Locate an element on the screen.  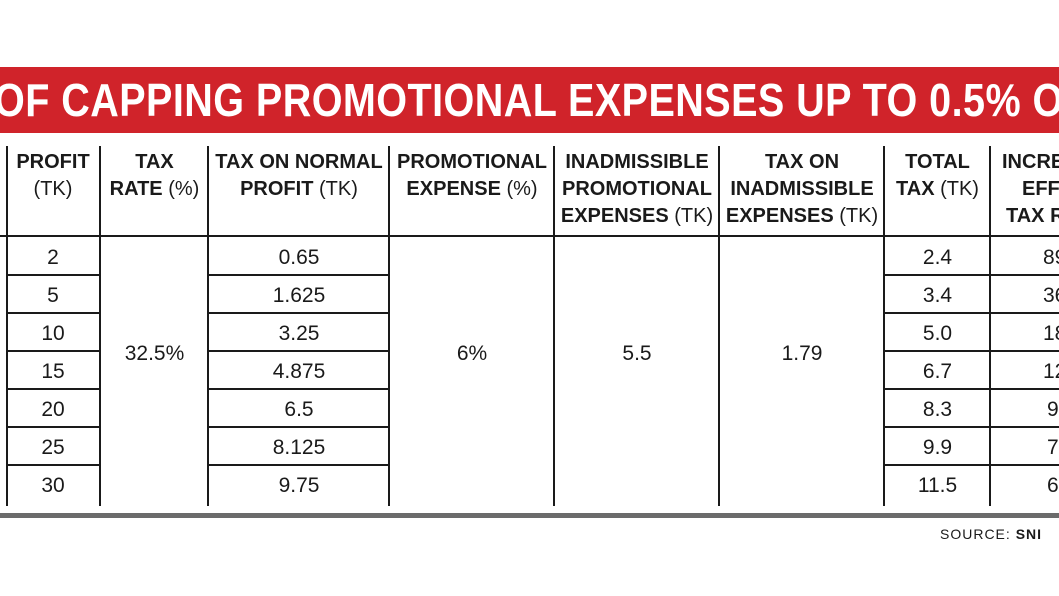
source-credit: SOURCE: SNI is located at coordinates (991, 534).